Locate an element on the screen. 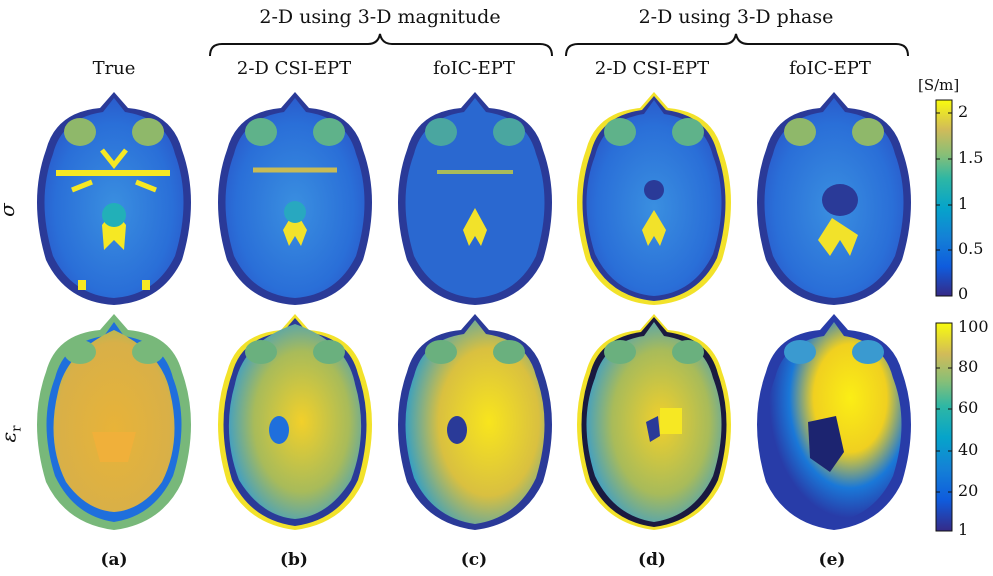  colorbar-eps-tick: 40 is located at coordinates (968, 449).